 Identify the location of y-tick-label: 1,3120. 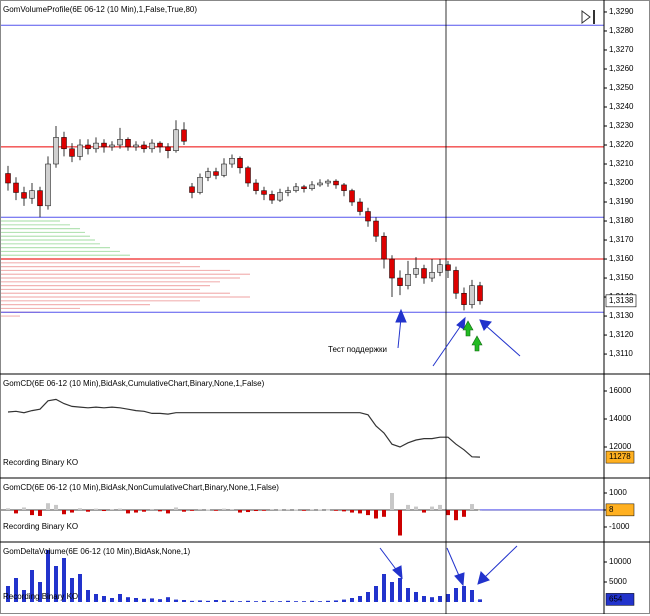
(621, 334).